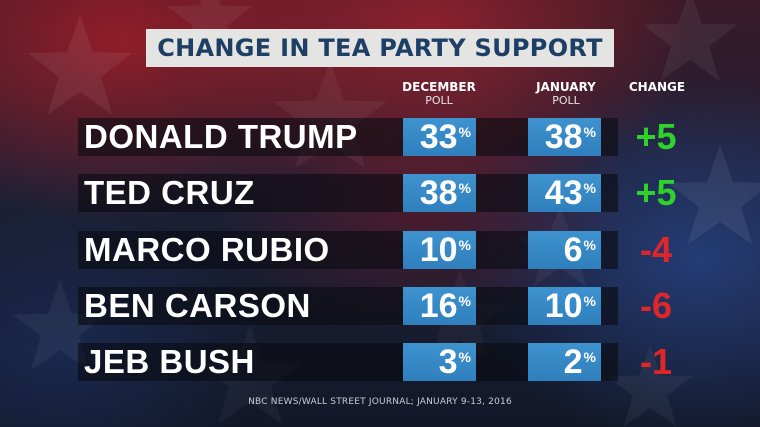 This screenshot has height=427, width=760. What do you see at coordinates (439, 100) in the screenshot?
I see `header-december-sub: POLL` at bounding box center [439, 100].